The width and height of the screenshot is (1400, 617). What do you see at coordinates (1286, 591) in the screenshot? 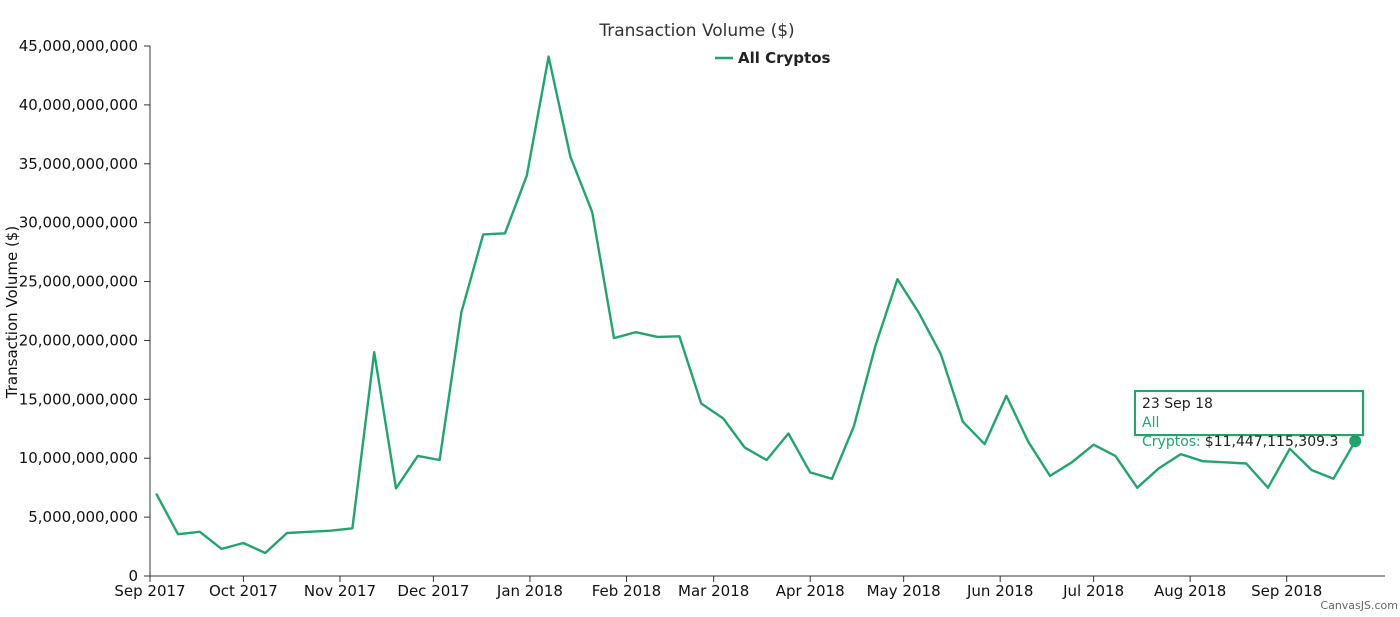
I see `x-tick-label: Sep 2018` at bounding box center [1286, 591].